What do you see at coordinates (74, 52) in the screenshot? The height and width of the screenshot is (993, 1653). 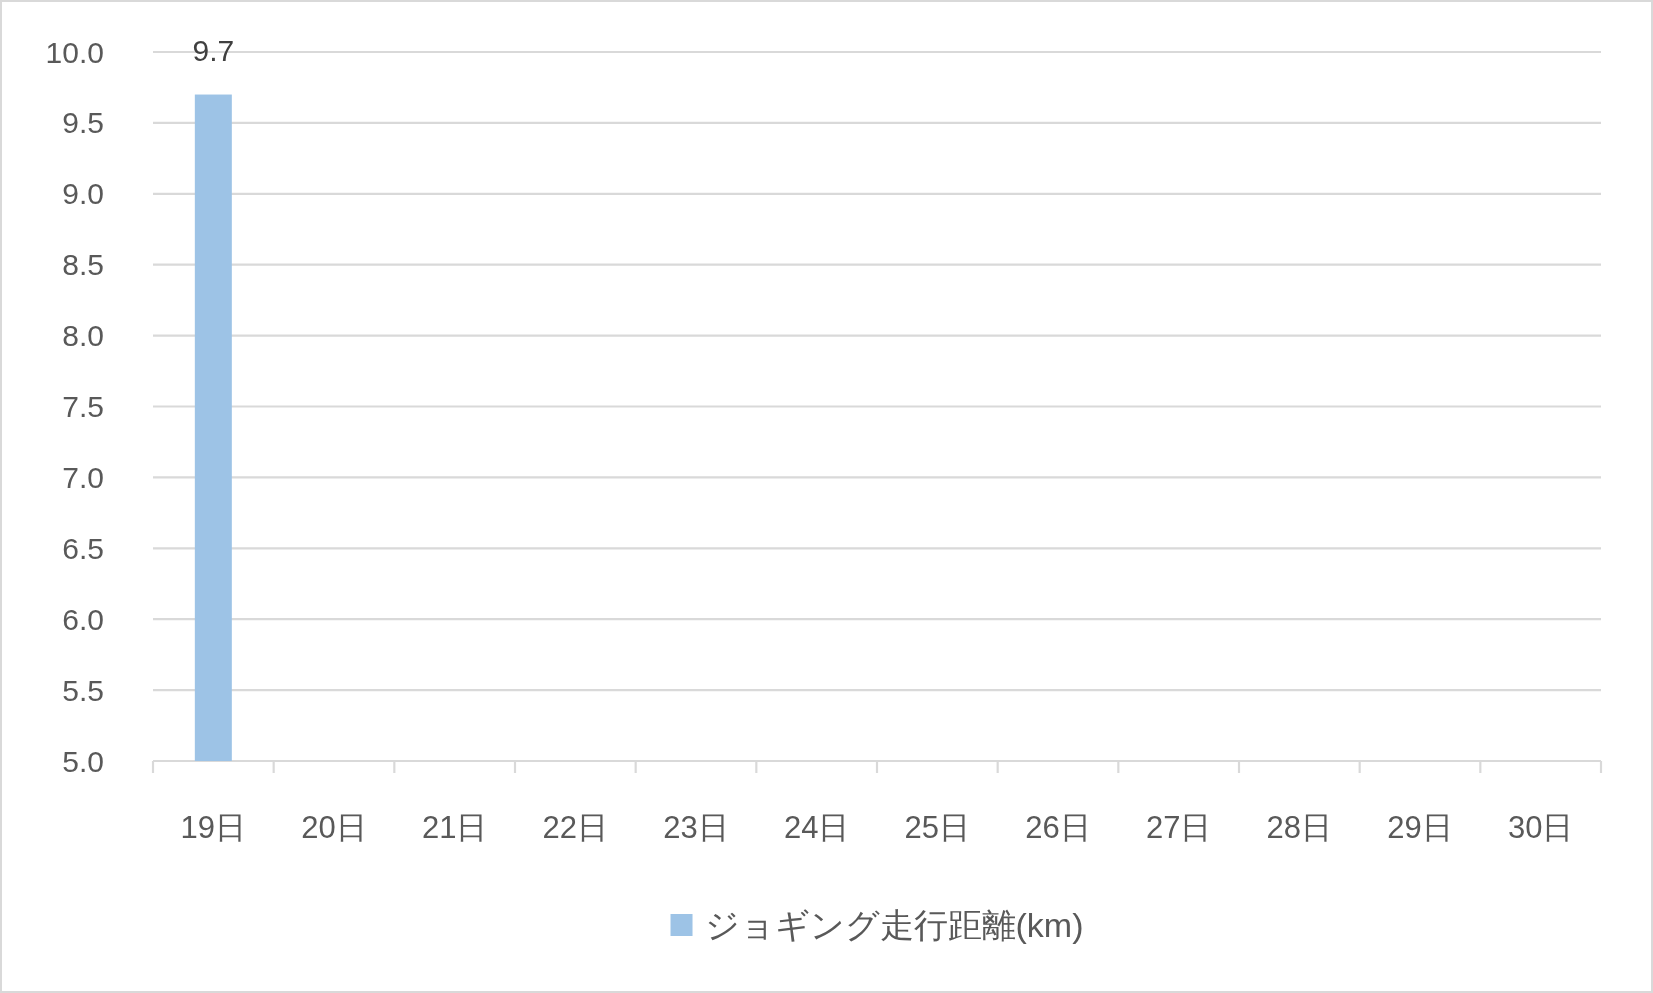 I see `y-tick-label: 10.0` at bounding box center [74, 52].